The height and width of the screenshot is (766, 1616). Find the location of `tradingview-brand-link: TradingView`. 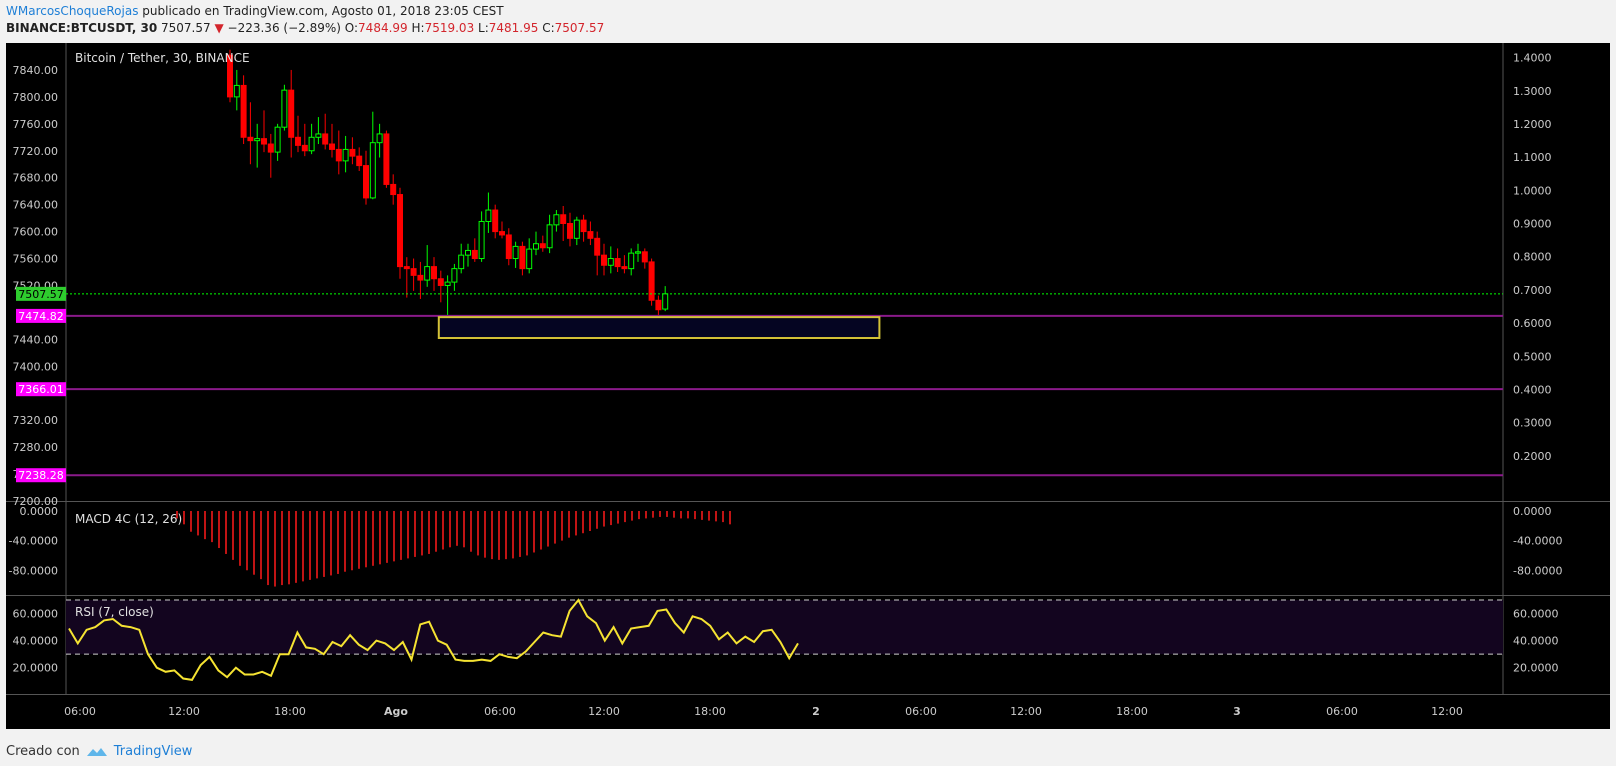

tradingview-brand-link: TradingView is located at coordinates (153, 751).